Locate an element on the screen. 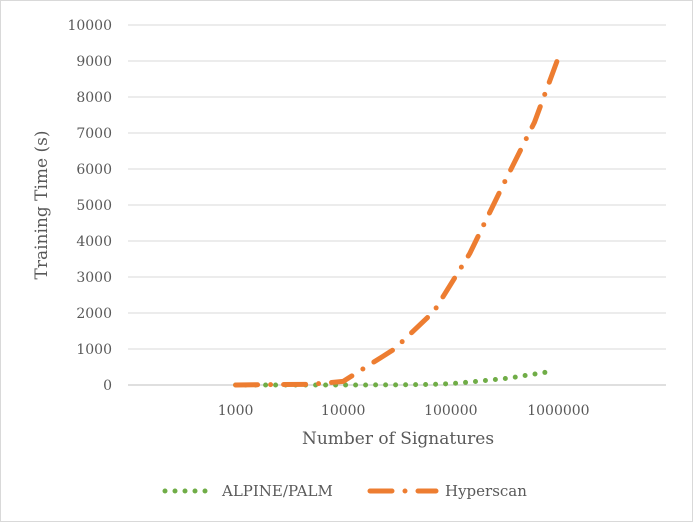  y-tick-label: 9000 is located at coordinates (94, 62).